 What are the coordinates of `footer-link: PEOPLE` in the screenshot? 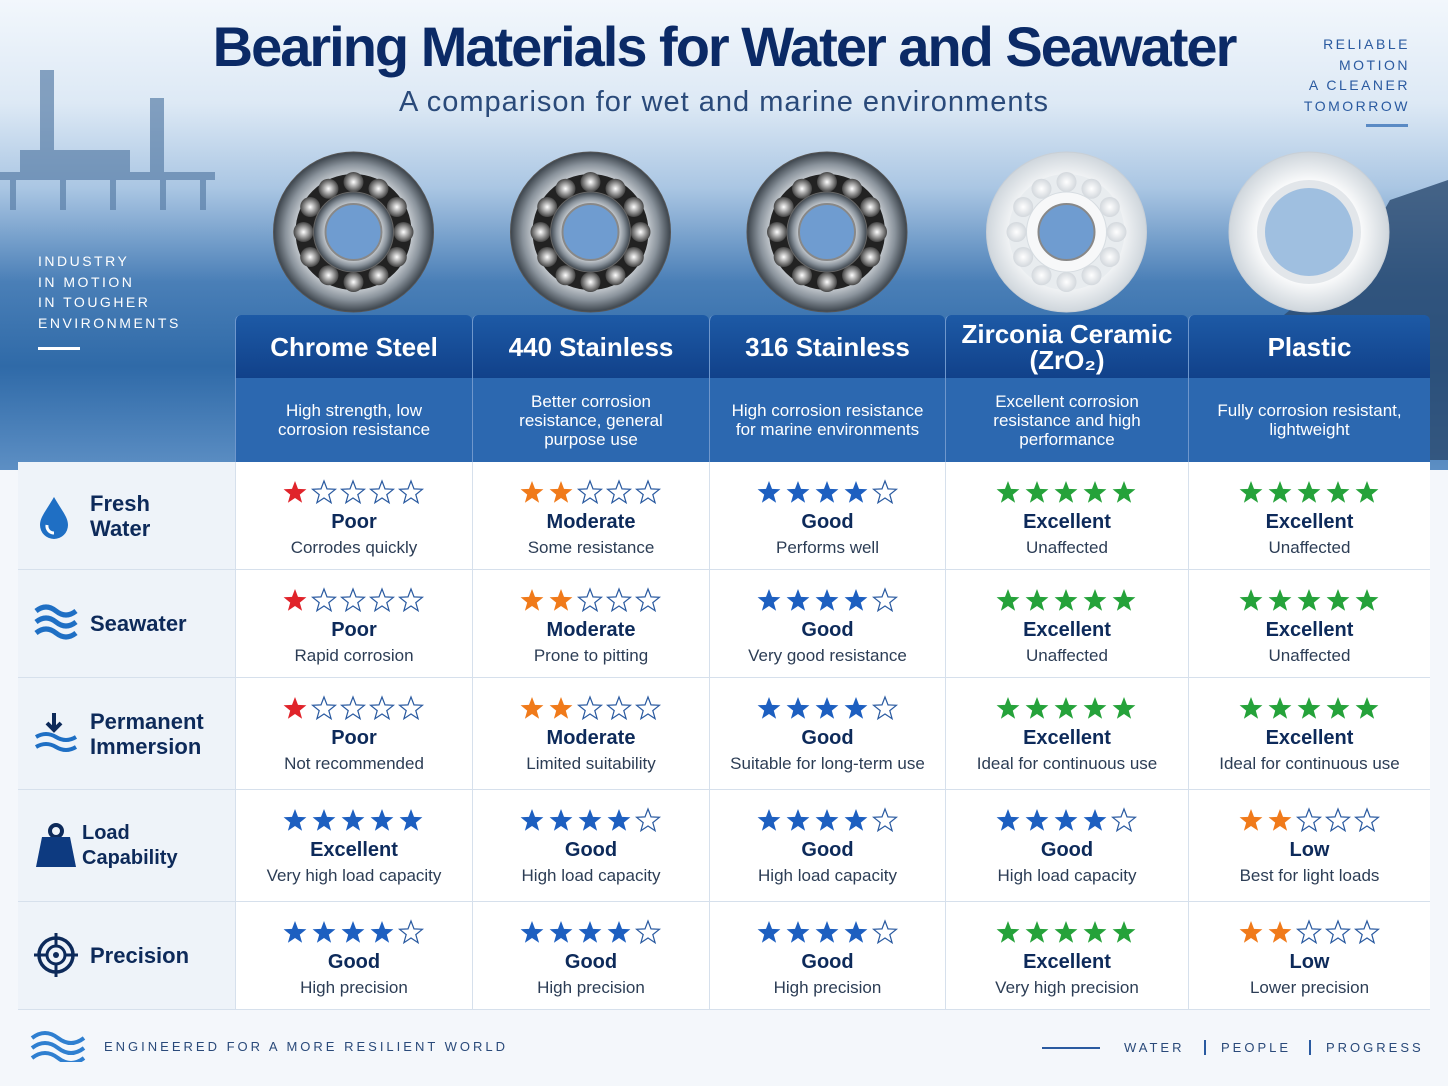 It's located at (1256, 1047).